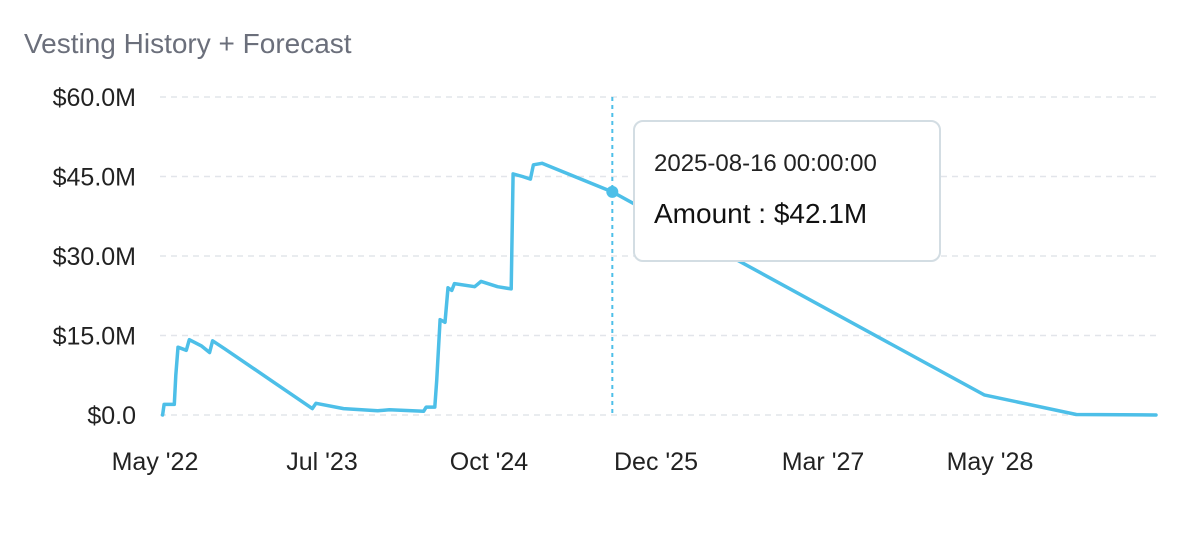 The width and height of the screenshot is (1198, 552). What do you see at coordinates (761, 213) in the screenshot?
I see `tooltip-amount: Amount : $42.1M` at bounding box center [761, 213].